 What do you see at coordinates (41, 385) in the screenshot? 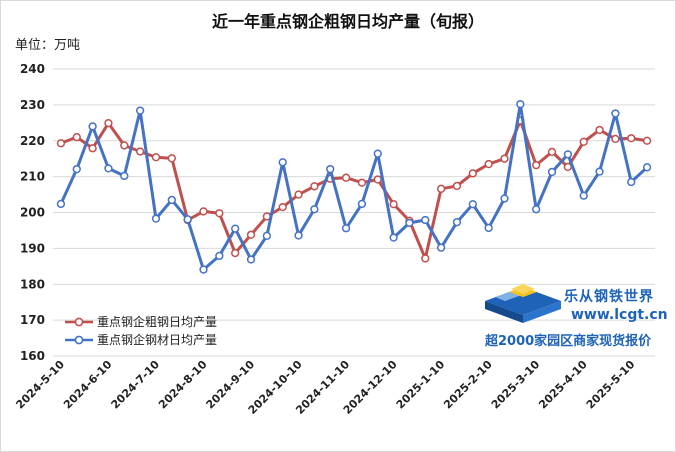
I see `x-tick-label: 2024-5-10` at bounding box center [41, 385].